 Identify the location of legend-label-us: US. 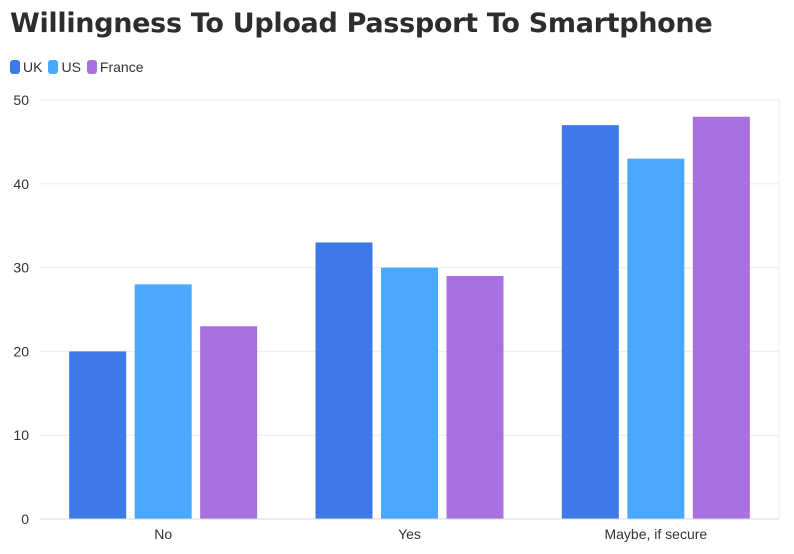
(71, 67).